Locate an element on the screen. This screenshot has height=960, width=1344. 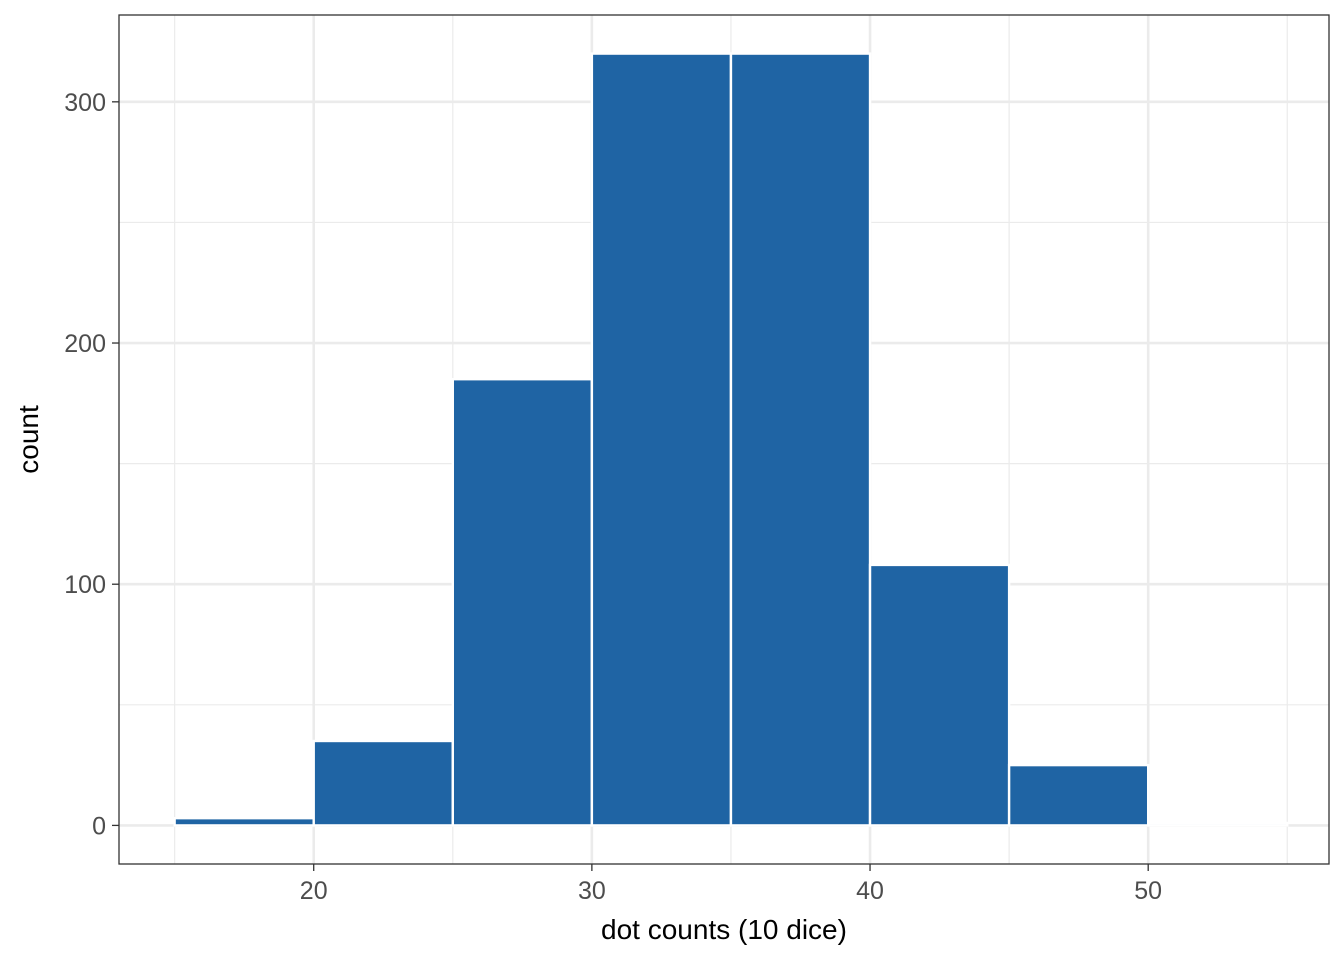
y-tick-label: 100 is located at coordinates (85, 585).